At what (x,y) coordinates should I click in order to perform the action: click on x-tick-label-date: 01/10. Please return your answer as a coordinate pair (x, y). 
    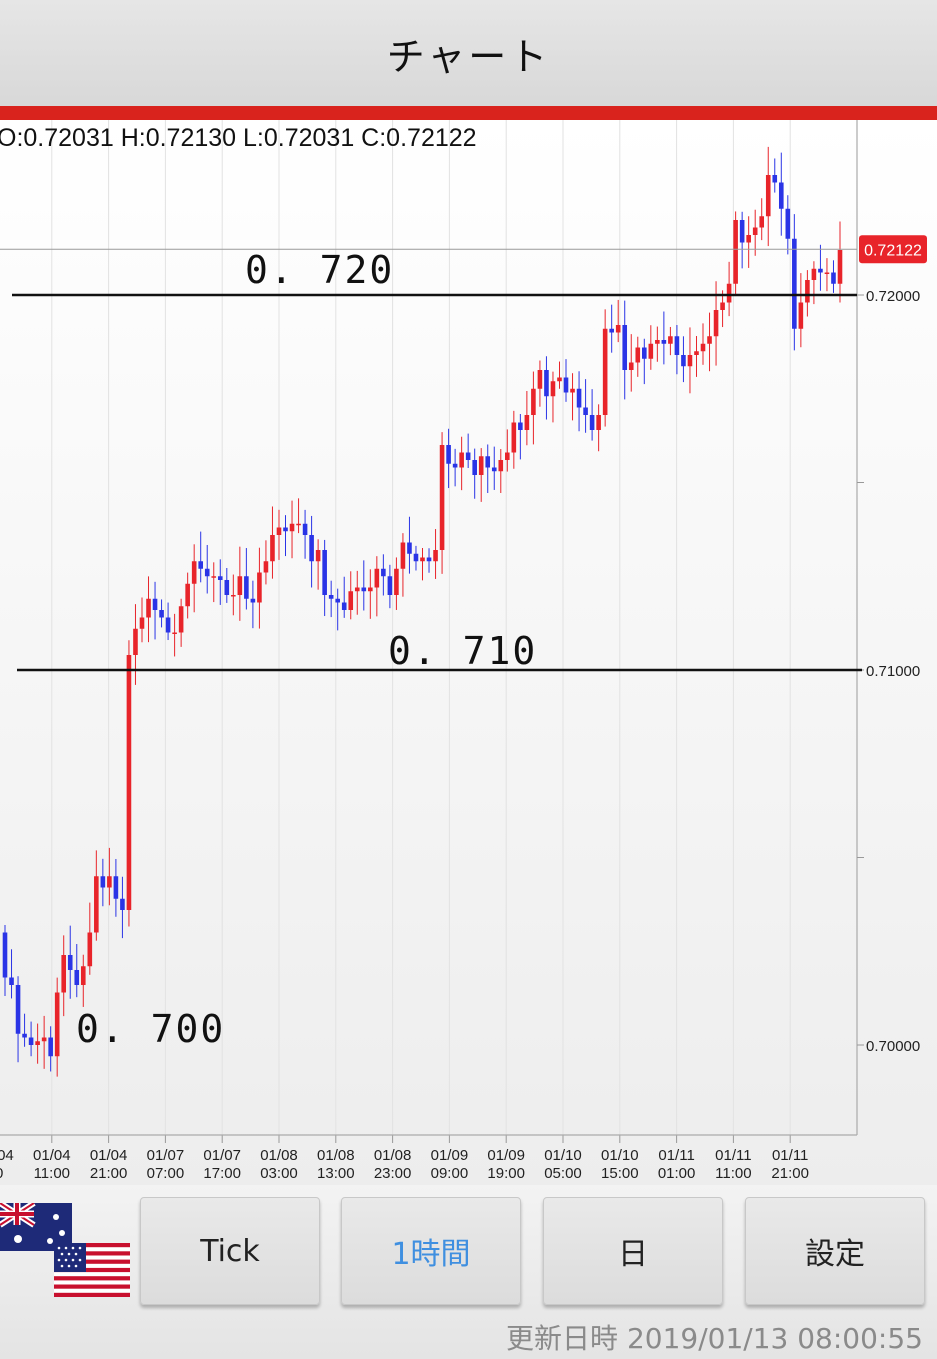
    Looking at the image, I should click on (563, 1155).